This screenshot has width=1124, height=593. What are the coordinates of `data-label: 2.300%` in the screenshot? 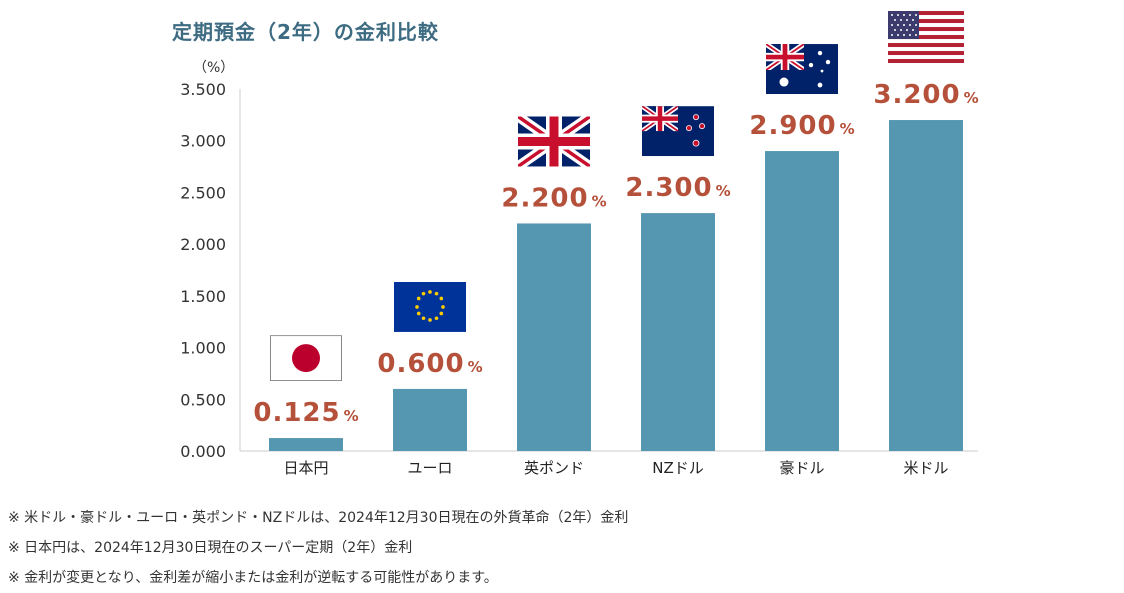 It's located at (677, 188).